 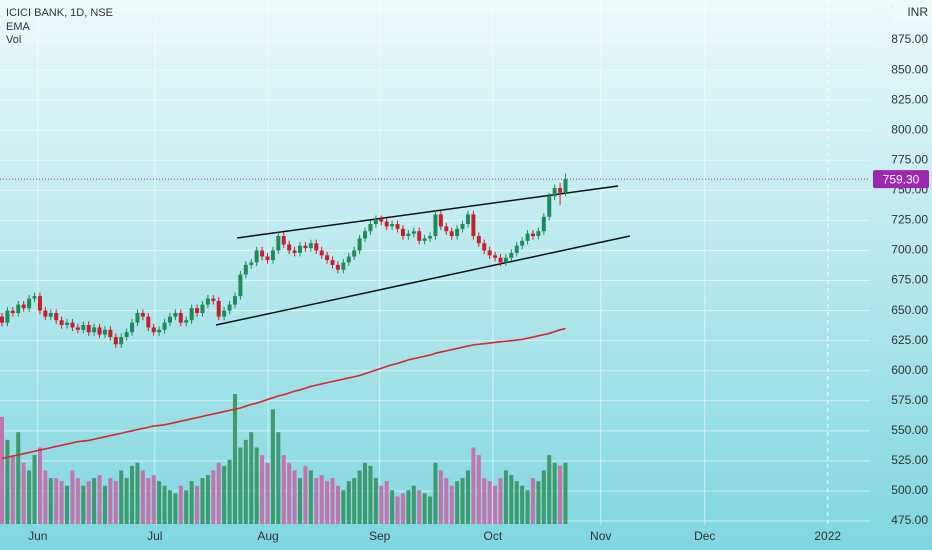 What do you see at coordinates (18, 27) in the screenshot?
I see `indicator-label: EMA` at bounding box center [18, 27].